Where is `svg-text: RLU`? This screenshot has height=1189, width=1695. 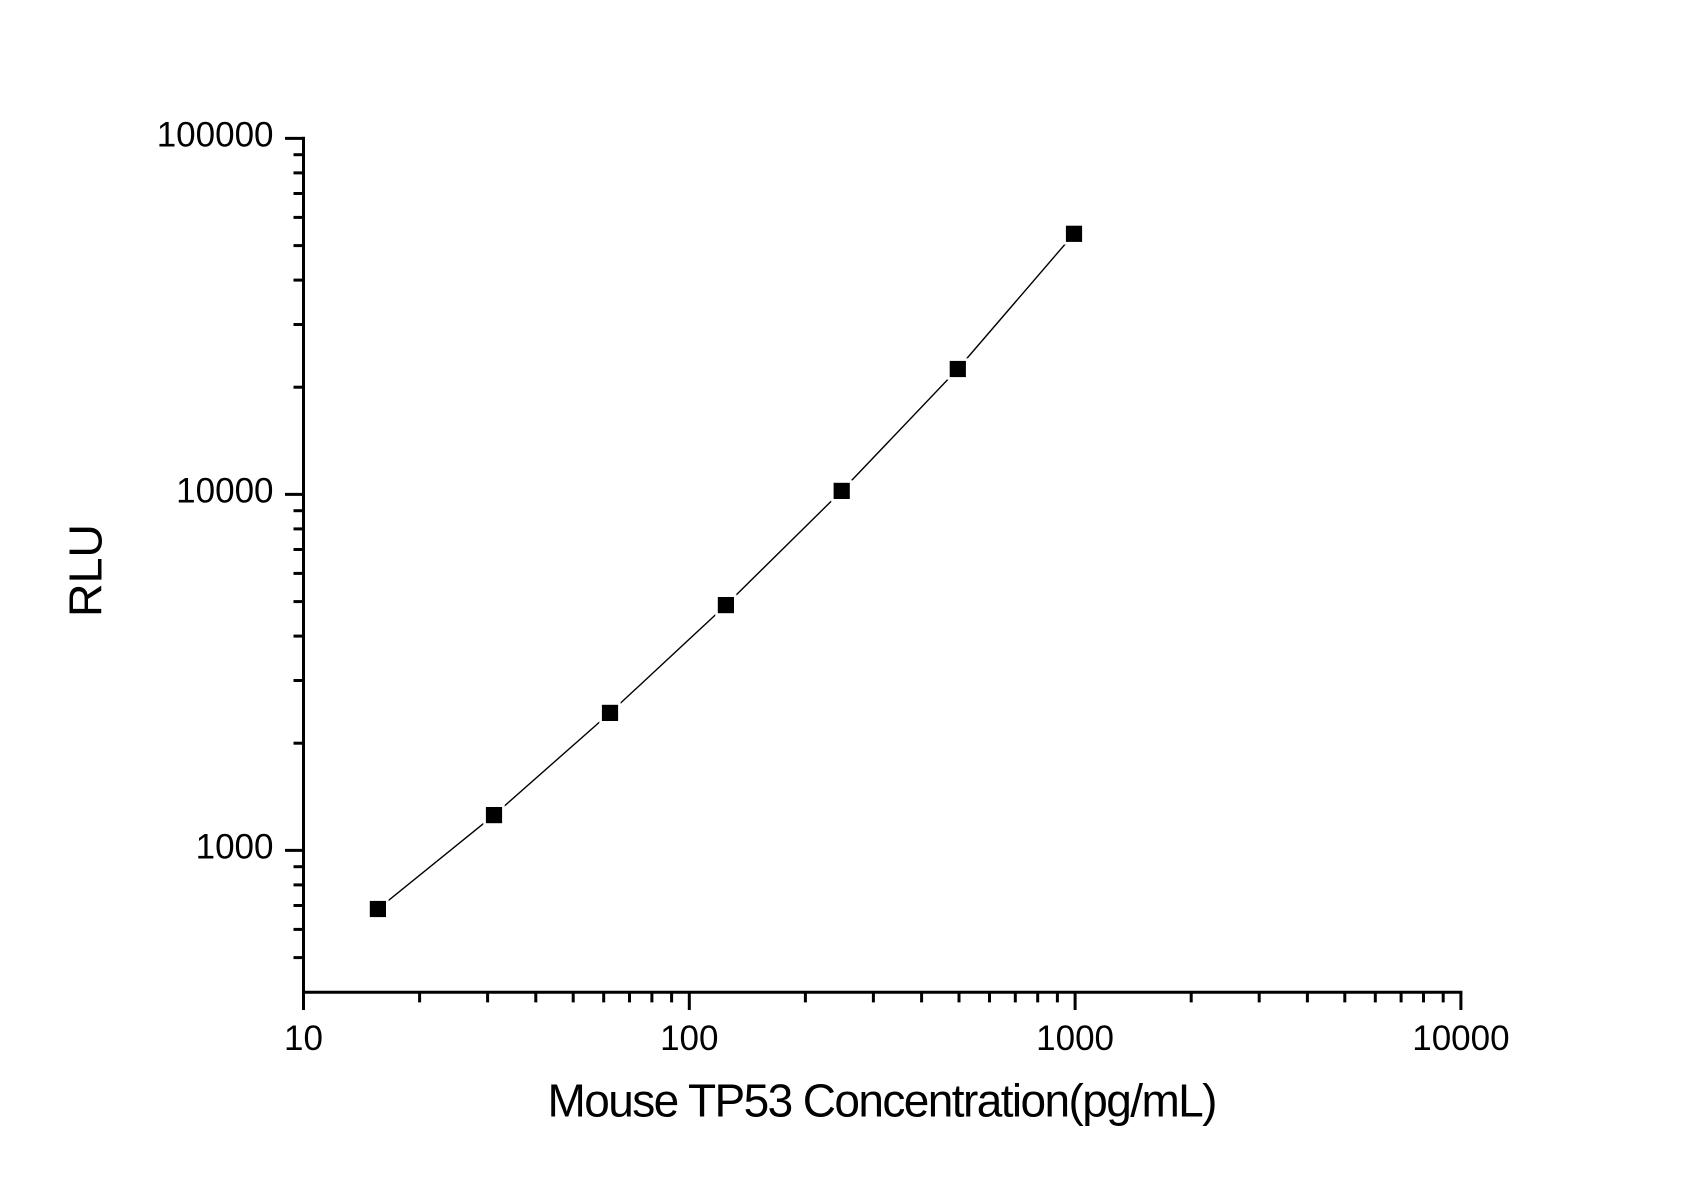
svg-text: RLU is located at coordinates (86, 570).